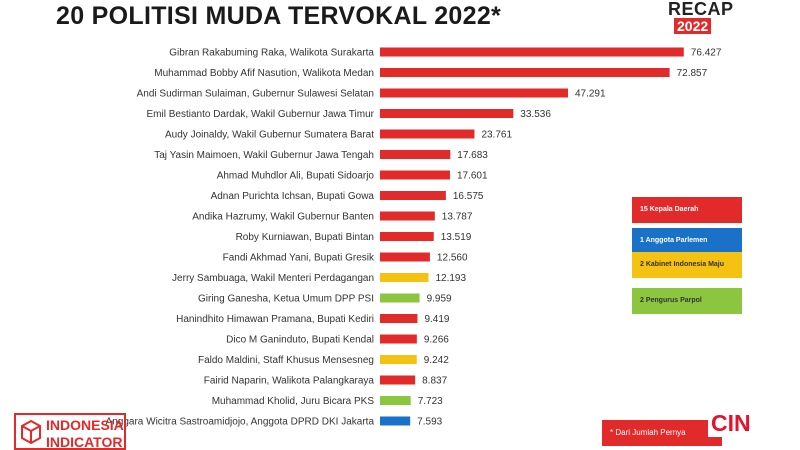  What do you see at coordinates (450, 278) in the screenshot?
I see `value-label: 12.193` at bounding box center [450, 278].